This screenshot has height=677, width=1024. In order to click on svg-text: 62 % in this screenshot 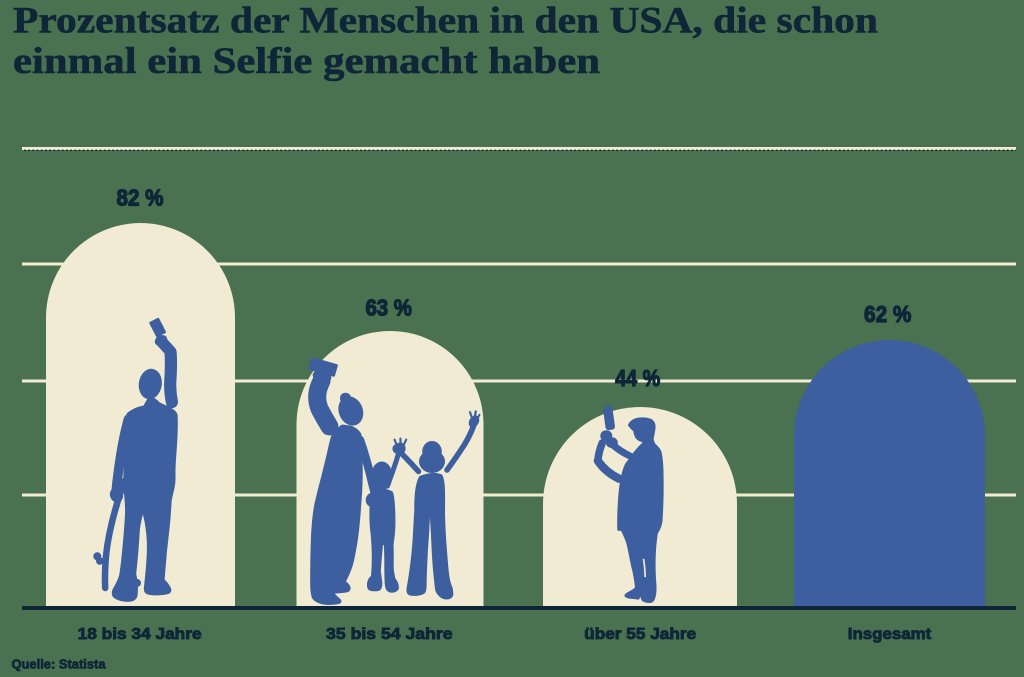, I will do `click(887, 314)`.